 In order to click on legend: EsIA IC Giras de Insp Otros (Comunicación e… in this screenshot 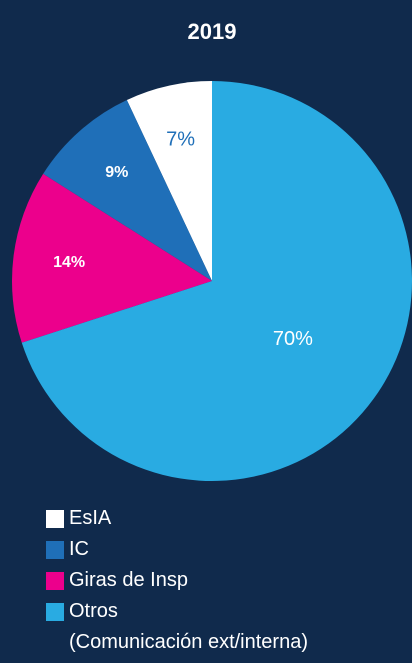, I will do `click(177, 580)`.